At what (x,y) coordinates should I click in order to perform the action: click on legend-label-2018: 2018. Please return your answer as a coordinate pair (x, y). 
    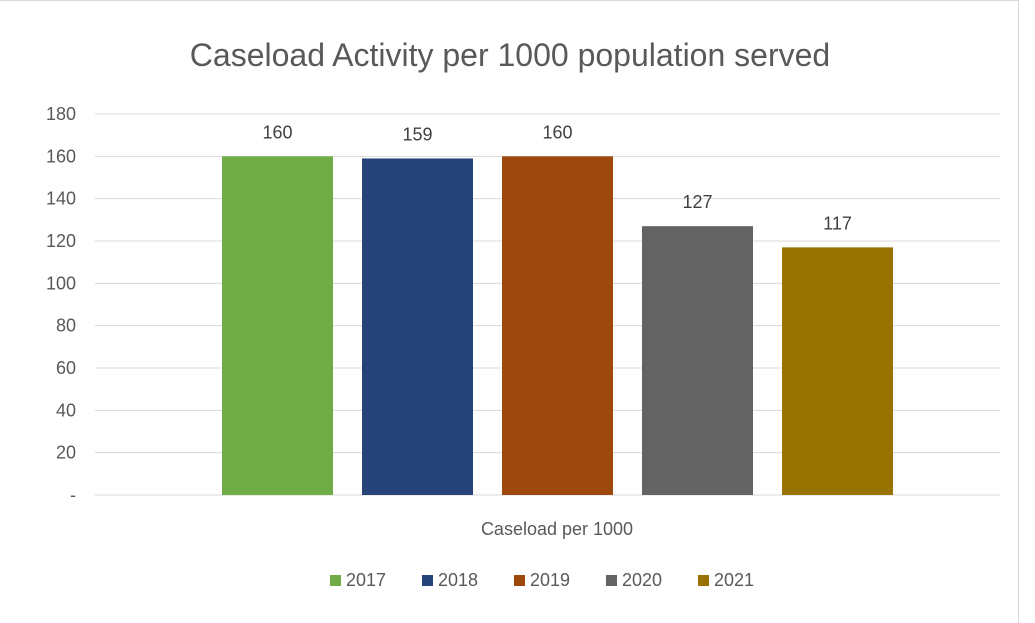
    Looking at the image, I should click on (458, 580).